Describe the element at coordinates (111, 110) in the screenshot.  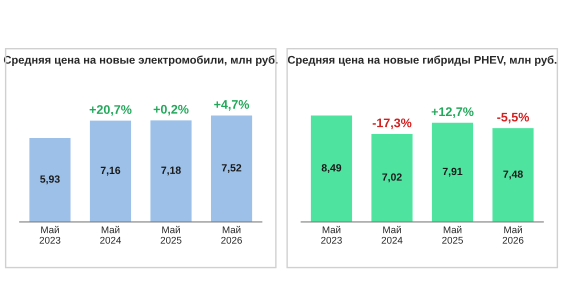
I see `annotation: +20,7%` at that location.